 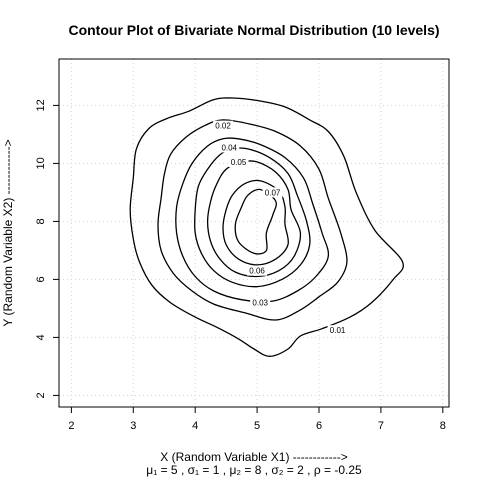 I want to click on param-sigma2: σ₂ = 2, so click(x=287, y=470).